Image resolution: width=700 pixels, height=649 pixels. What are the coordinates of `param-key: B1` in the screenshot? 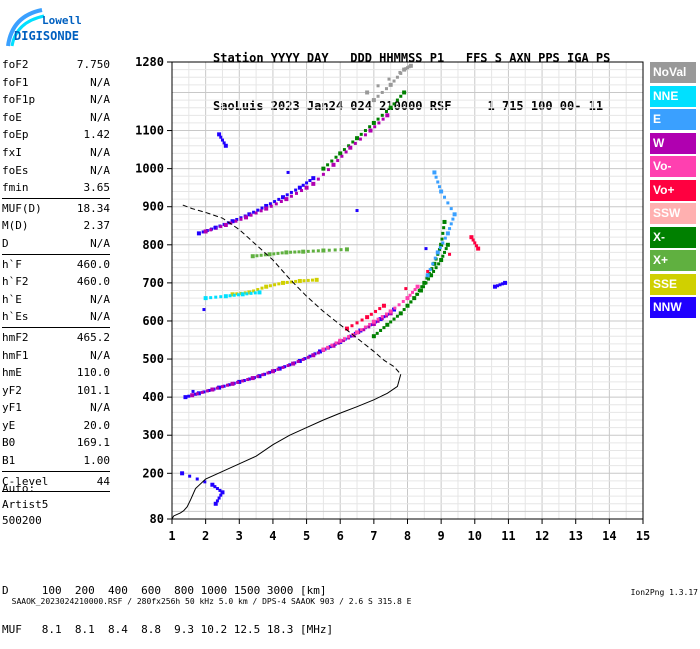 It's located at (9, 461).